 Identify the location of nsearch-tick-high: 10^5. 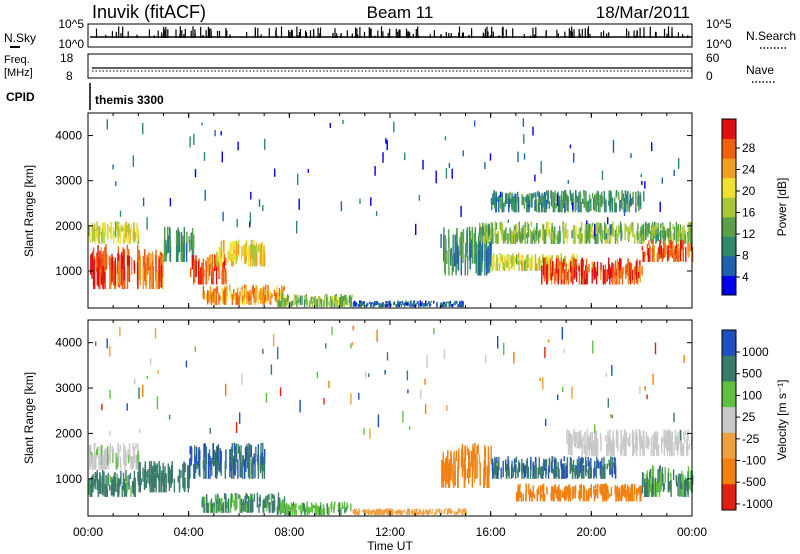
(719, 24).